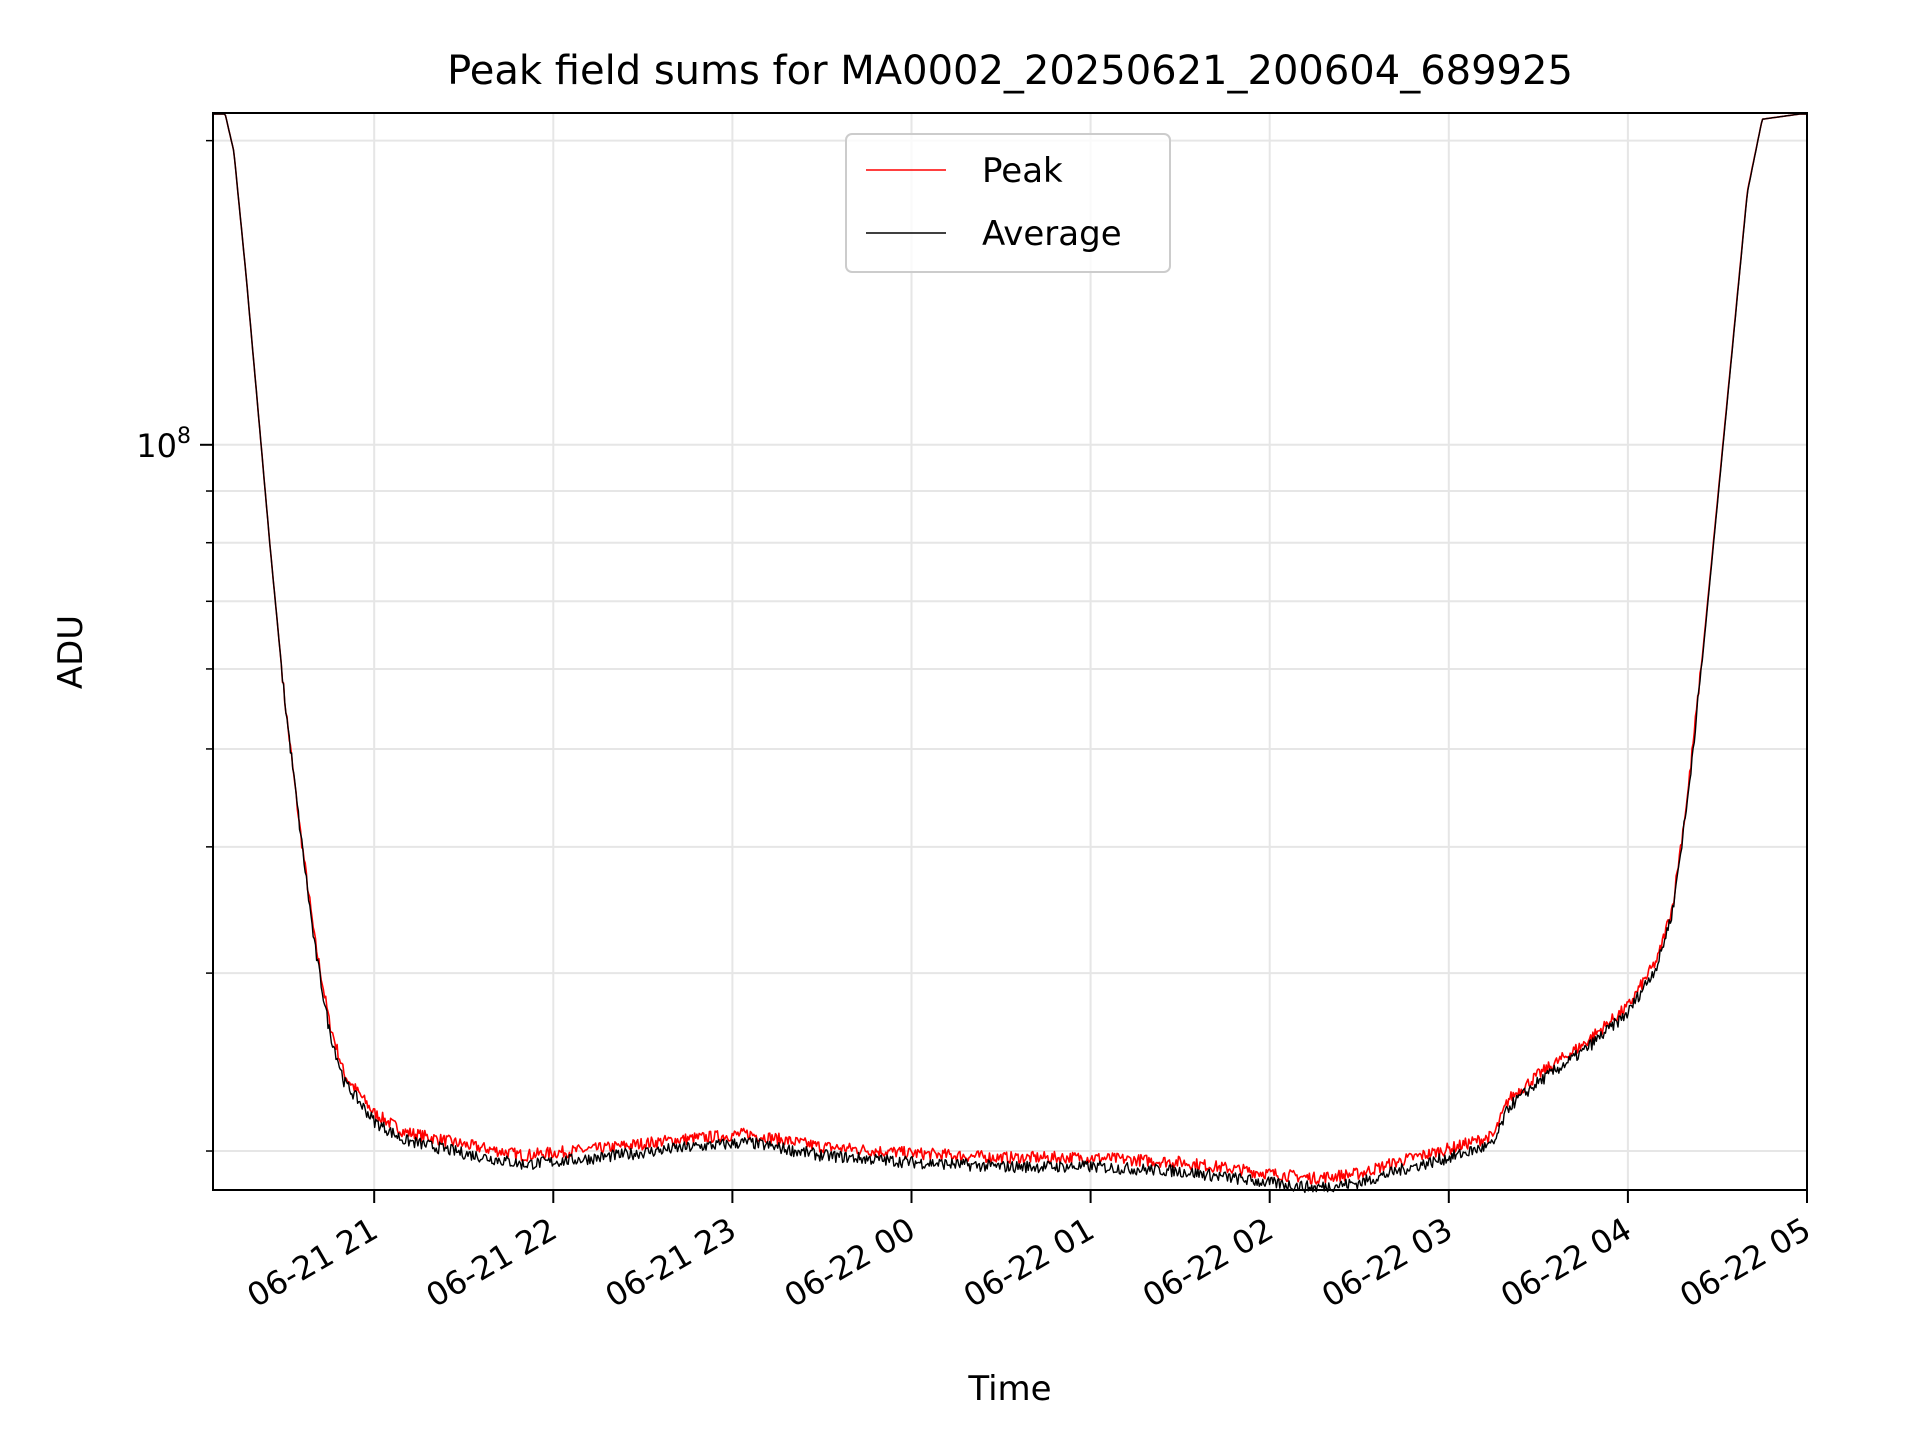  Describe the element at coordinates (1022, 171) in the screenshot. I see `legend-peak-label: Peak` at that location.